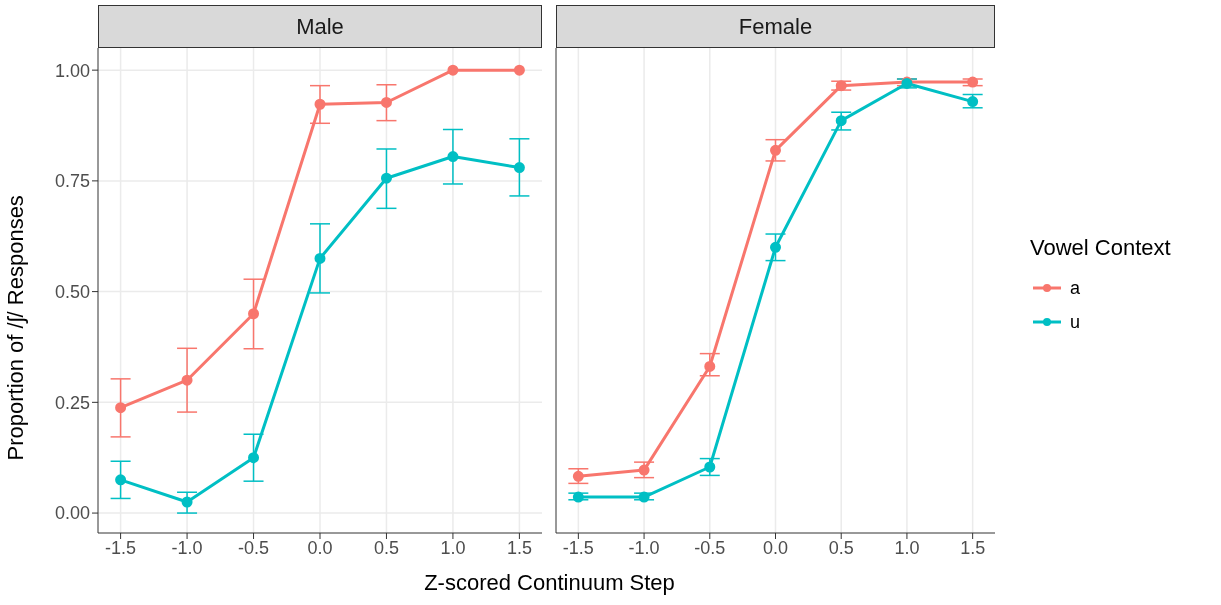 The width and height of the screenshot is (1221, 605). I want to click on y-tick-label: 0.00, so click(72, 513).